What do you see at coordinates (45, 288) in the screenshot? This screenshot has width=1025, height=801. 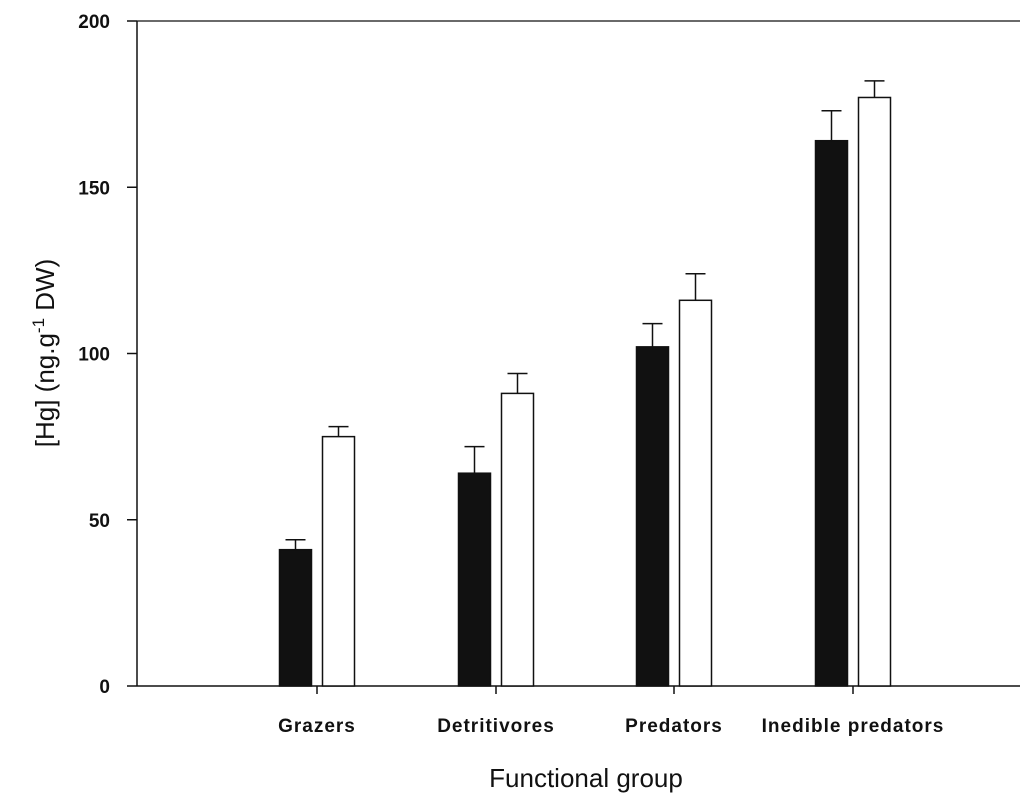 I see `y-axis-title-suffix: DW)` at bounding box center [45, 288].